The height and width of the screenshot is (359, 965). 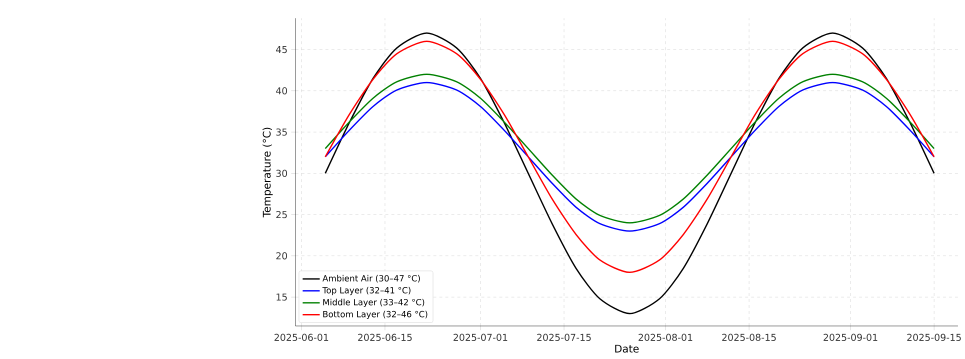 I want to click on x-tick-label: 2025-09-15, so click(x=934, y=337).